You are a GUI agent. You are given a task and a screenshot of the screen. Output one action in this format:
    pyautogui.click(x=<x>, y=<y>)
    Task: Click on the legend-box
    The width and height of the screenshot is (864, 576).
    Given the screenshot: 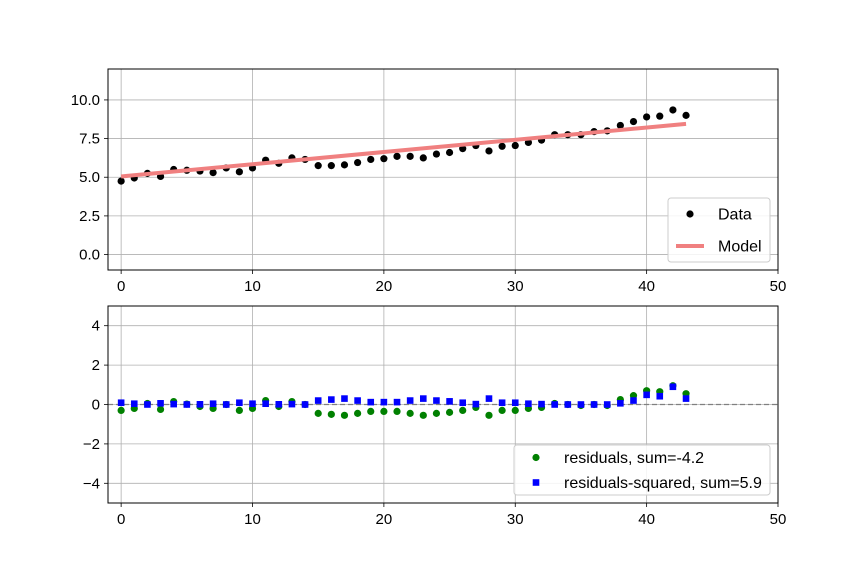 What is the action you would take?
    pyautogui.click(x=642, y=470)
    